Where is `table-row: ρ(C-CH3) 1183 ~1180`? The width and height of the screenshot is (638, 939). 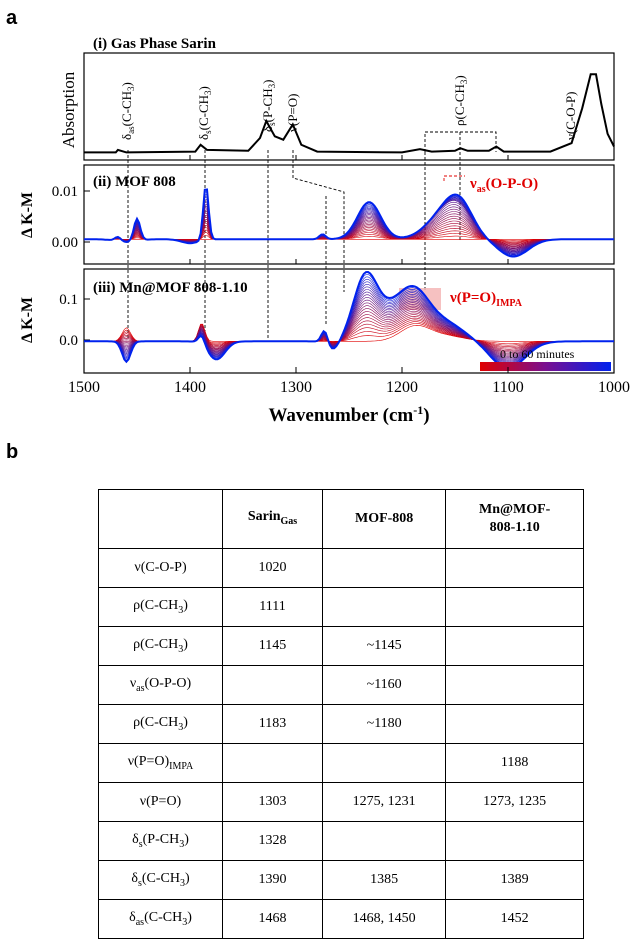
table-row: ρ(C-CH3) 1183 ~1180 is located at coordinates (341, 724).